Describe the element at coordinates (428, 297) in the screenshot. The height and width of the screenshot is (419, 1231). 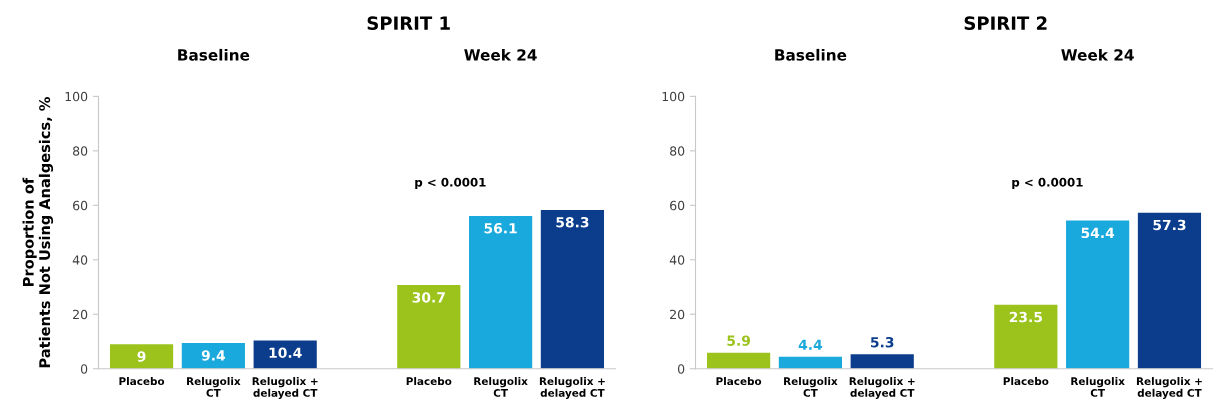
I see `data-label: 30.7` at that location.